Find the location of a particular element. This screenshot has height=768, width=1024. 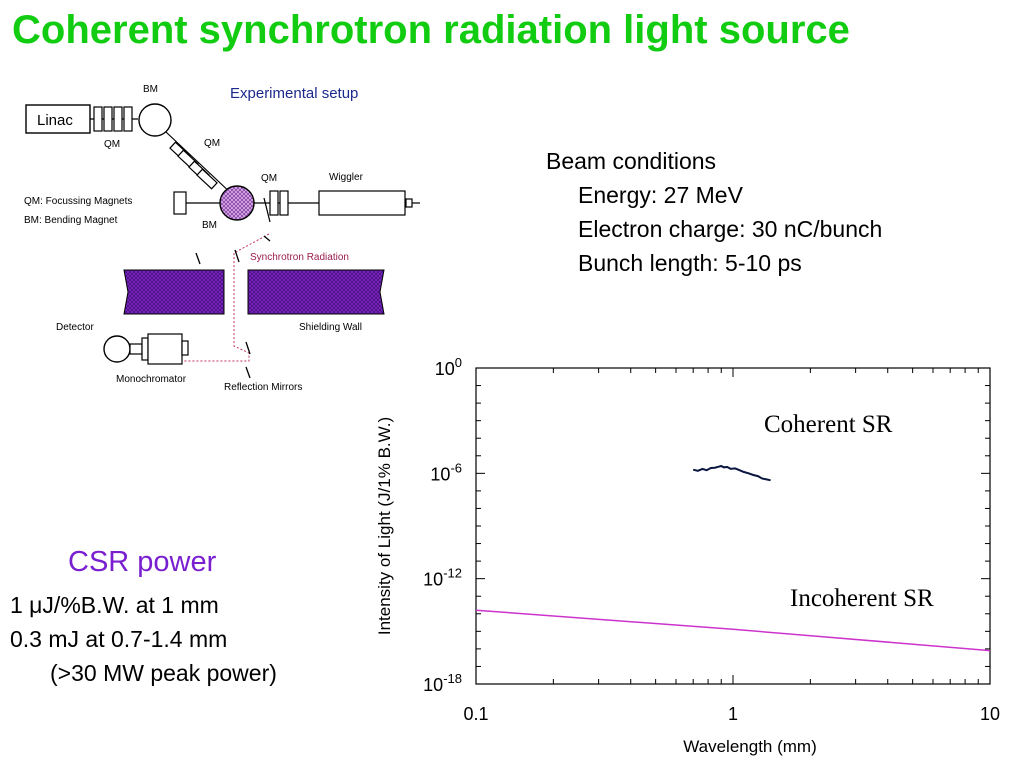

coherent-sr-line is located at coordinates (731, 473).